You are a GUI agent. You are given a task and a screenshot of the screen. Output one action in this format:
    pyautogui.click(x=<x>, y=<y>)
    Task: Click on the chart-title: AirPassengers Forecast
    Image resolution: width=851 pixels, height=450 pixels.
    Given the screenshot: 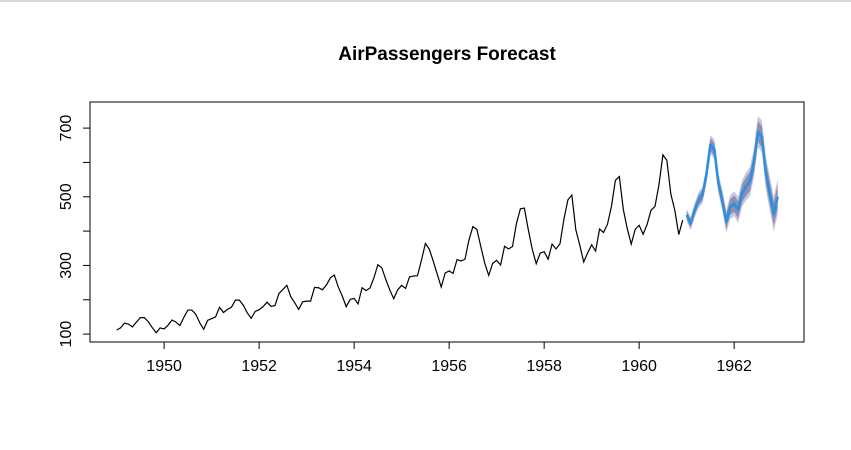 What is the action you would take?
    pyautogui.click(x=447, y=54)
    